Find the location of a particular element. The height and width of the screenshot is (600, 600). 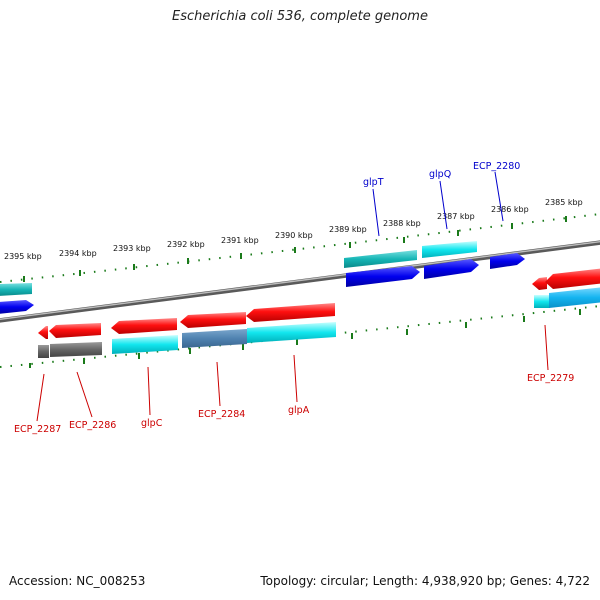

forward-scale-ruler is located at coordinates (300, 248).